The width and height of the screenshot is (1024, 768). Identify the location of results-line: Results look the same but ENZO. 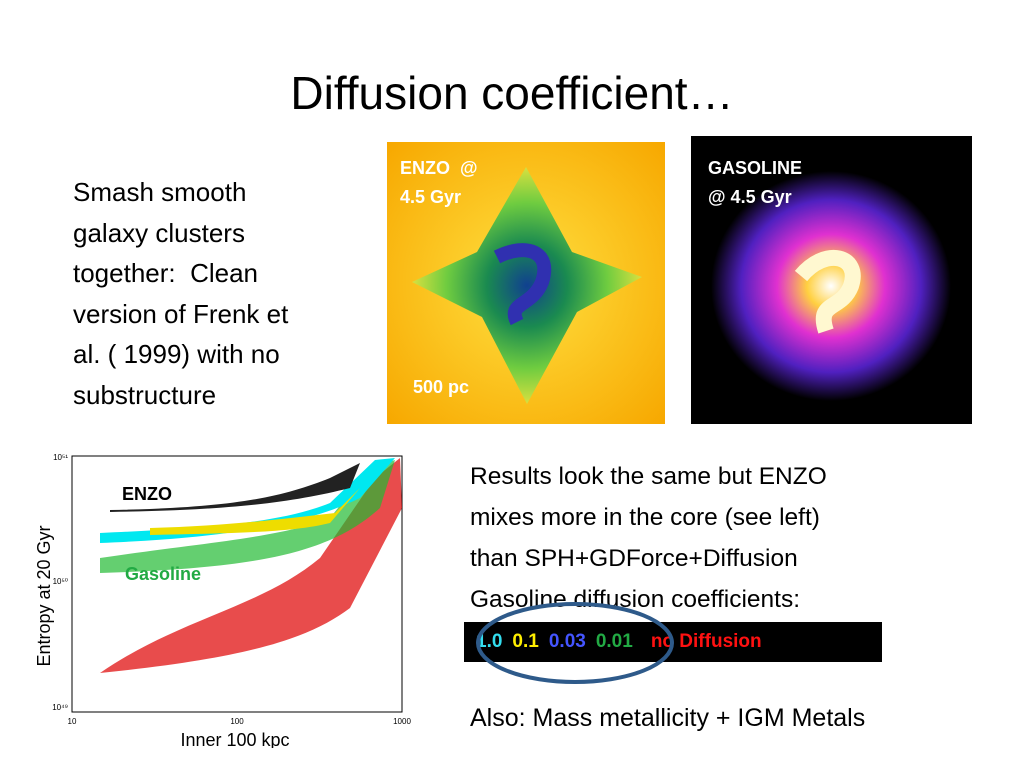
(648, 476).